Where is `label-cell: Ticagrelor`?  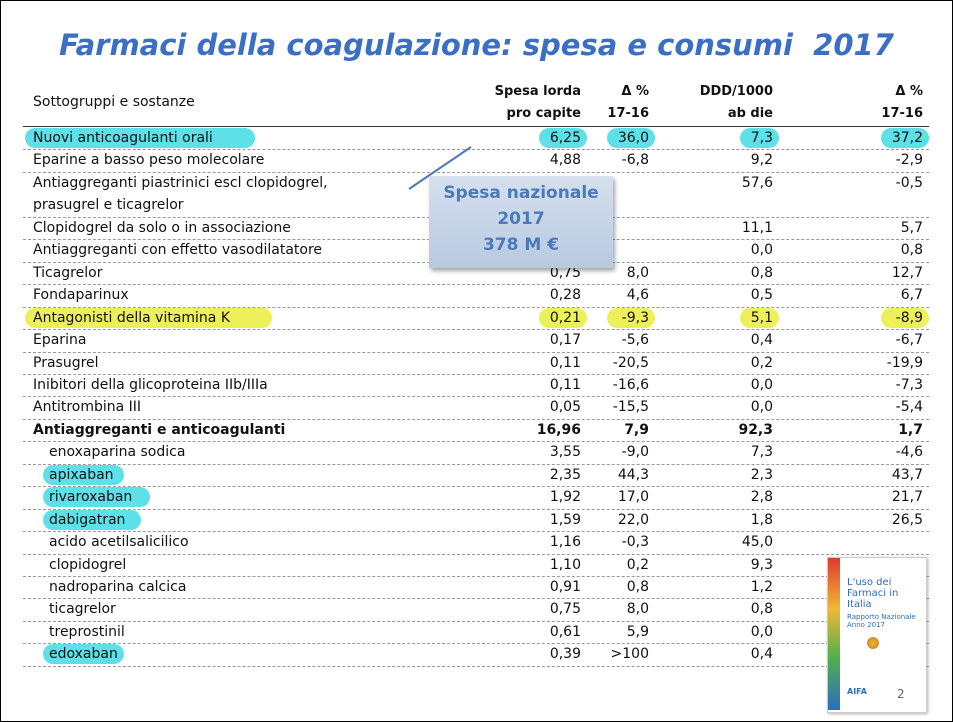 label-cell: Ticagrelor is located at coordinates (68, 272).